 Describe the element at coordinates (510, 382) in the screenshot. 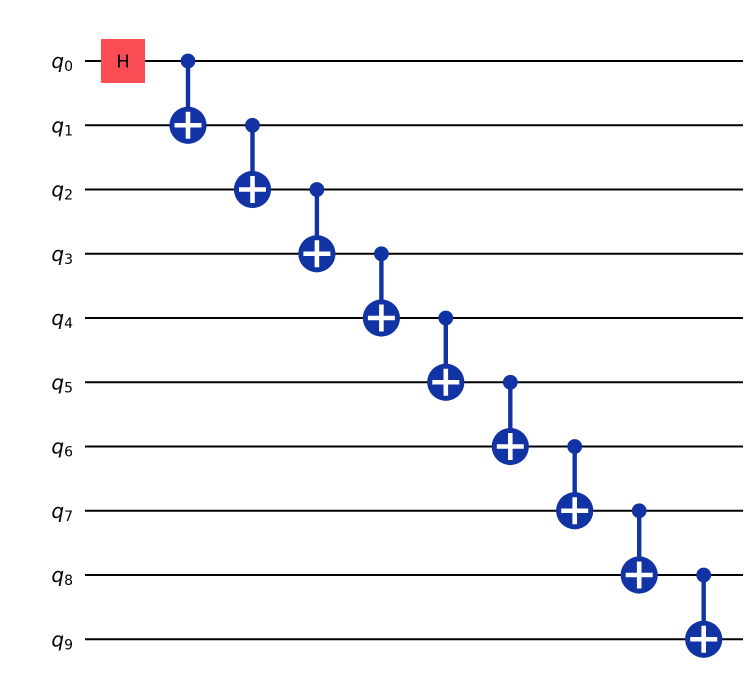

I see `cx-control-dot-q5` at that location.